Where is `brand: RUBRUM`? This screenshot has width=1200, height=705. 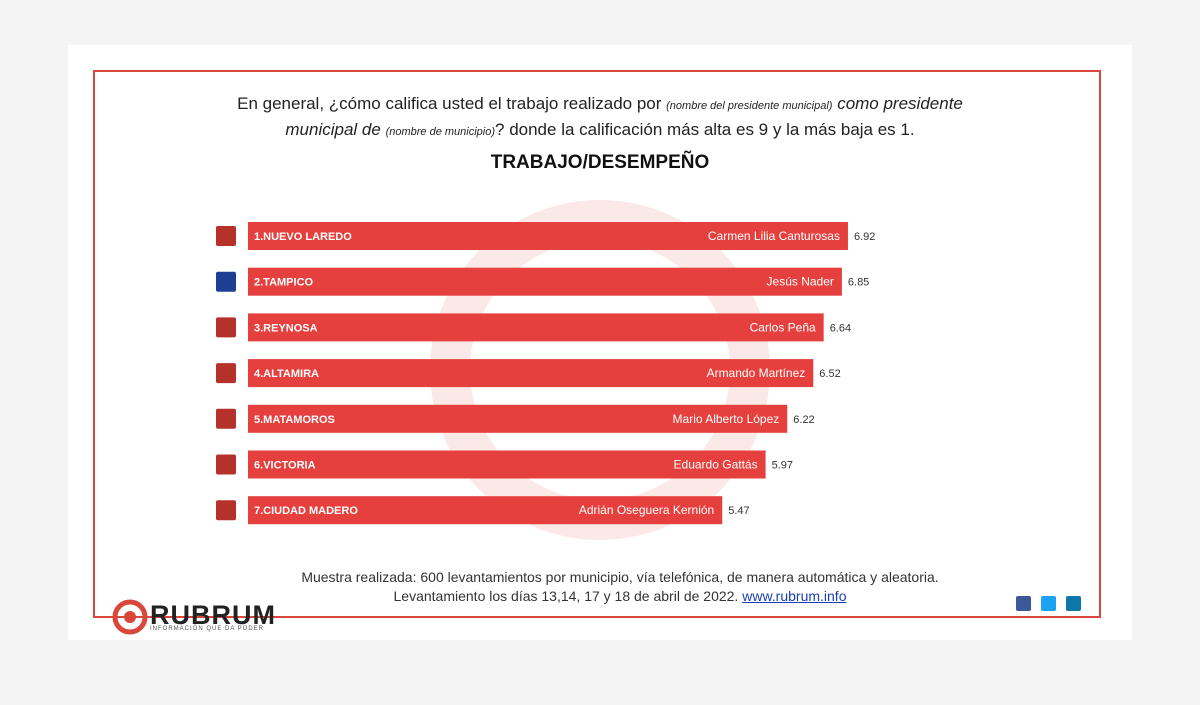 brand: RUBRUM is located at coordinates (213, 615).